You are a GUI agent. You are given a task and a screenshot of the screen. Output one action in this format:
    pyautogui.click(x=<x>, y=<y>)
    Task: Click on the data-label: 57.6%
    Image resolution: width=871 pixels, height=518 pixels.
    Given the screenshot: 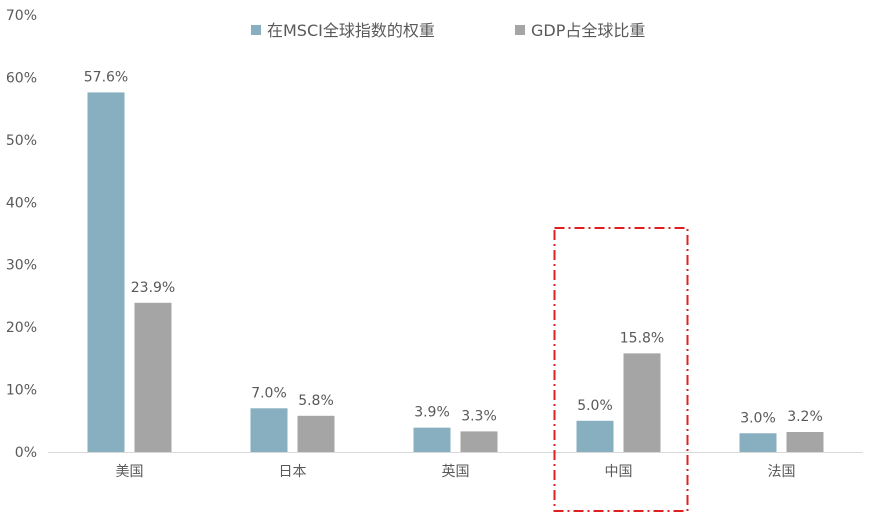 What is the action you would take?
    pyautogui.click(x=106, y=77)
    